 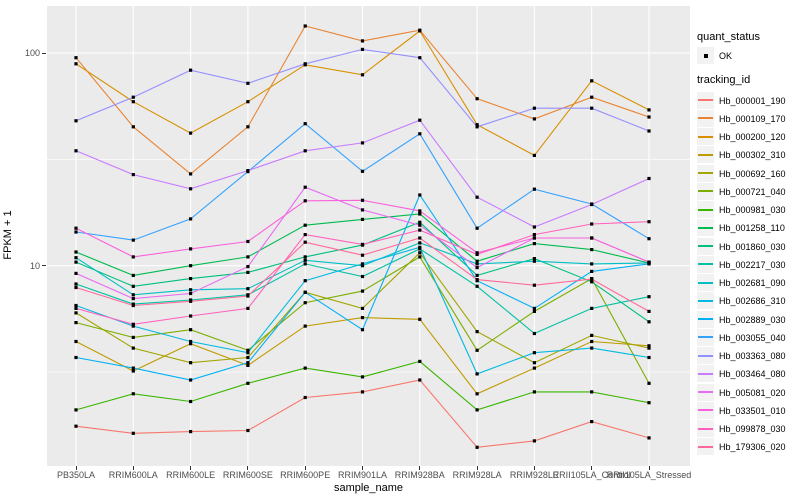 I want to click on legend-label: Hb_002217_030, so click(x=752, y=264).